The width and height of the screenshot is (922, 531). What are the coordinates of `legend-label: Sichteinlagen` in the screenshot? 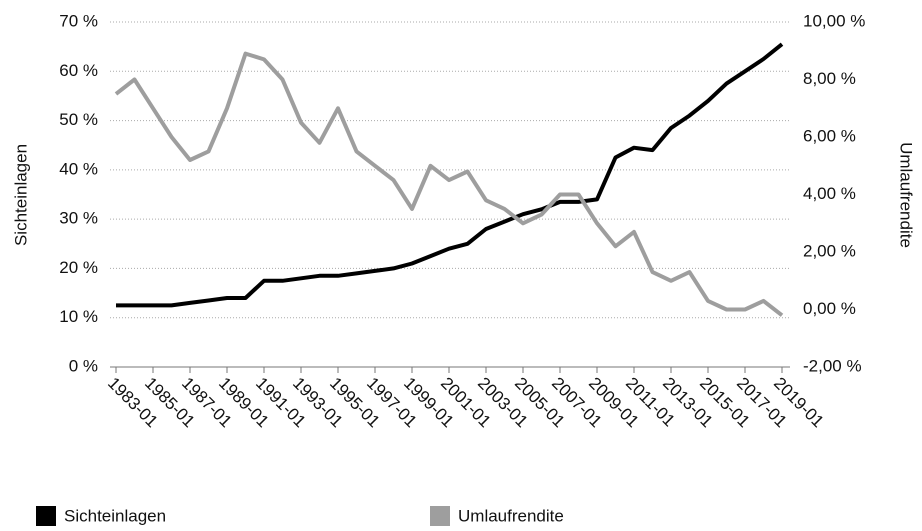 It's located at (115, 515).